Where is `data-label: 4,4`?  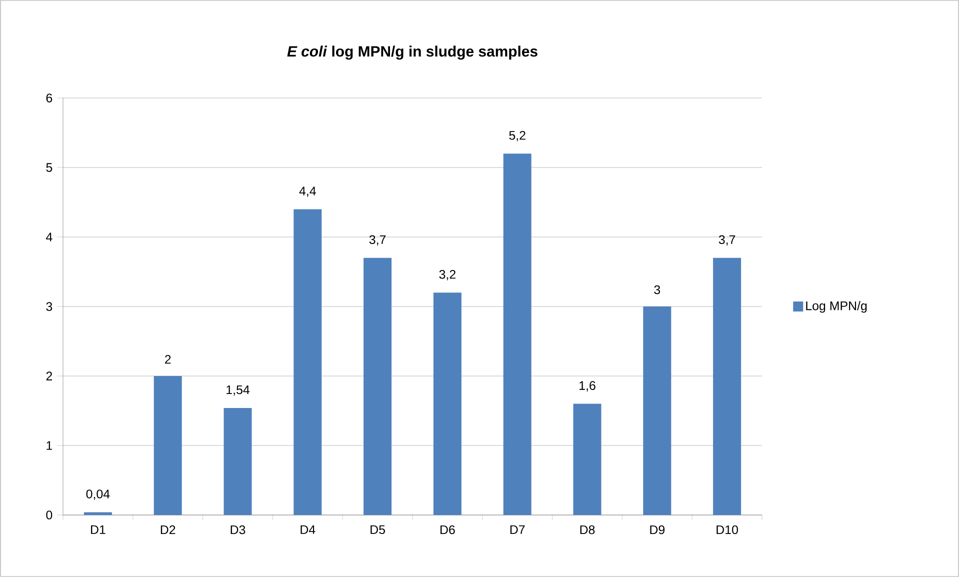 data-label: 4,4 is located at coordinates (307, 191).